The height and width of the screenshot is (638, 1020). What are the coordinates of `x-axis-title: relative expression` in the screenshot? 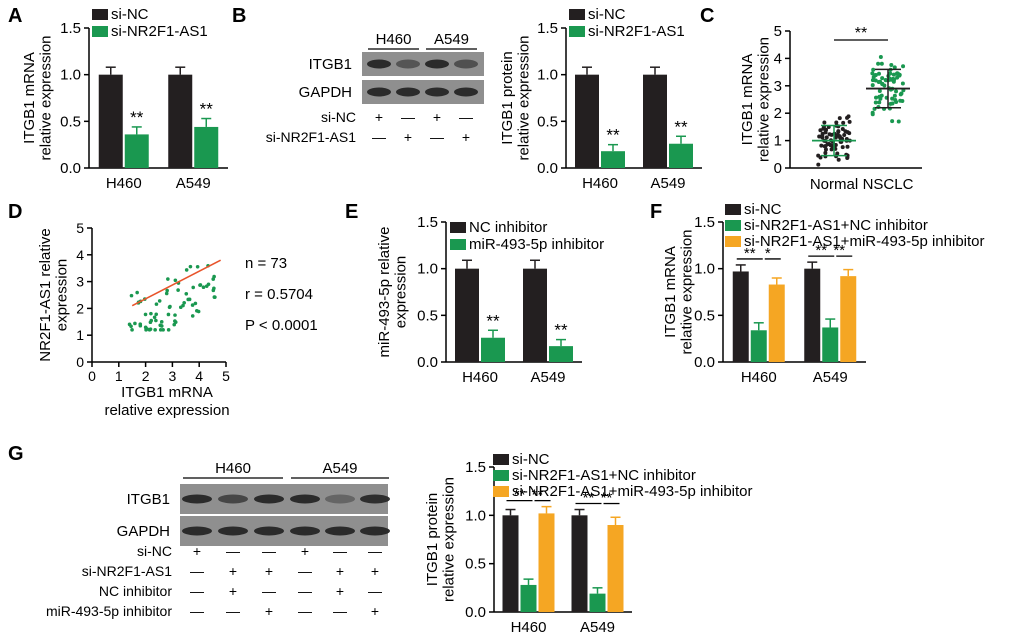 It's located at (166, 410).